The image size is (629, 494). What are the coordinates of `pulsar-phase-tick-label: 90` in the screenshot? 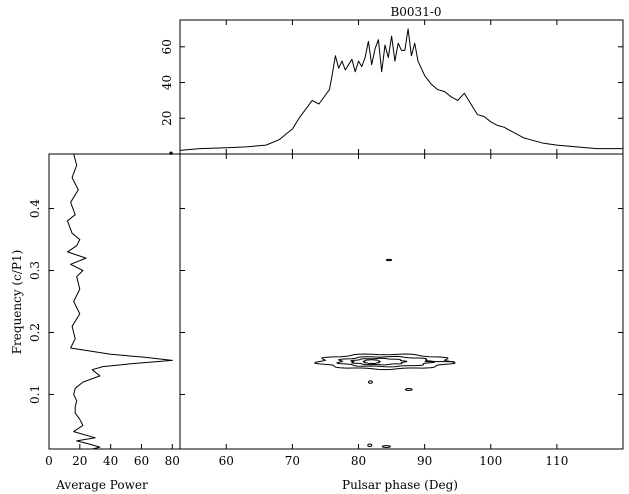 It's located at (424, 461).